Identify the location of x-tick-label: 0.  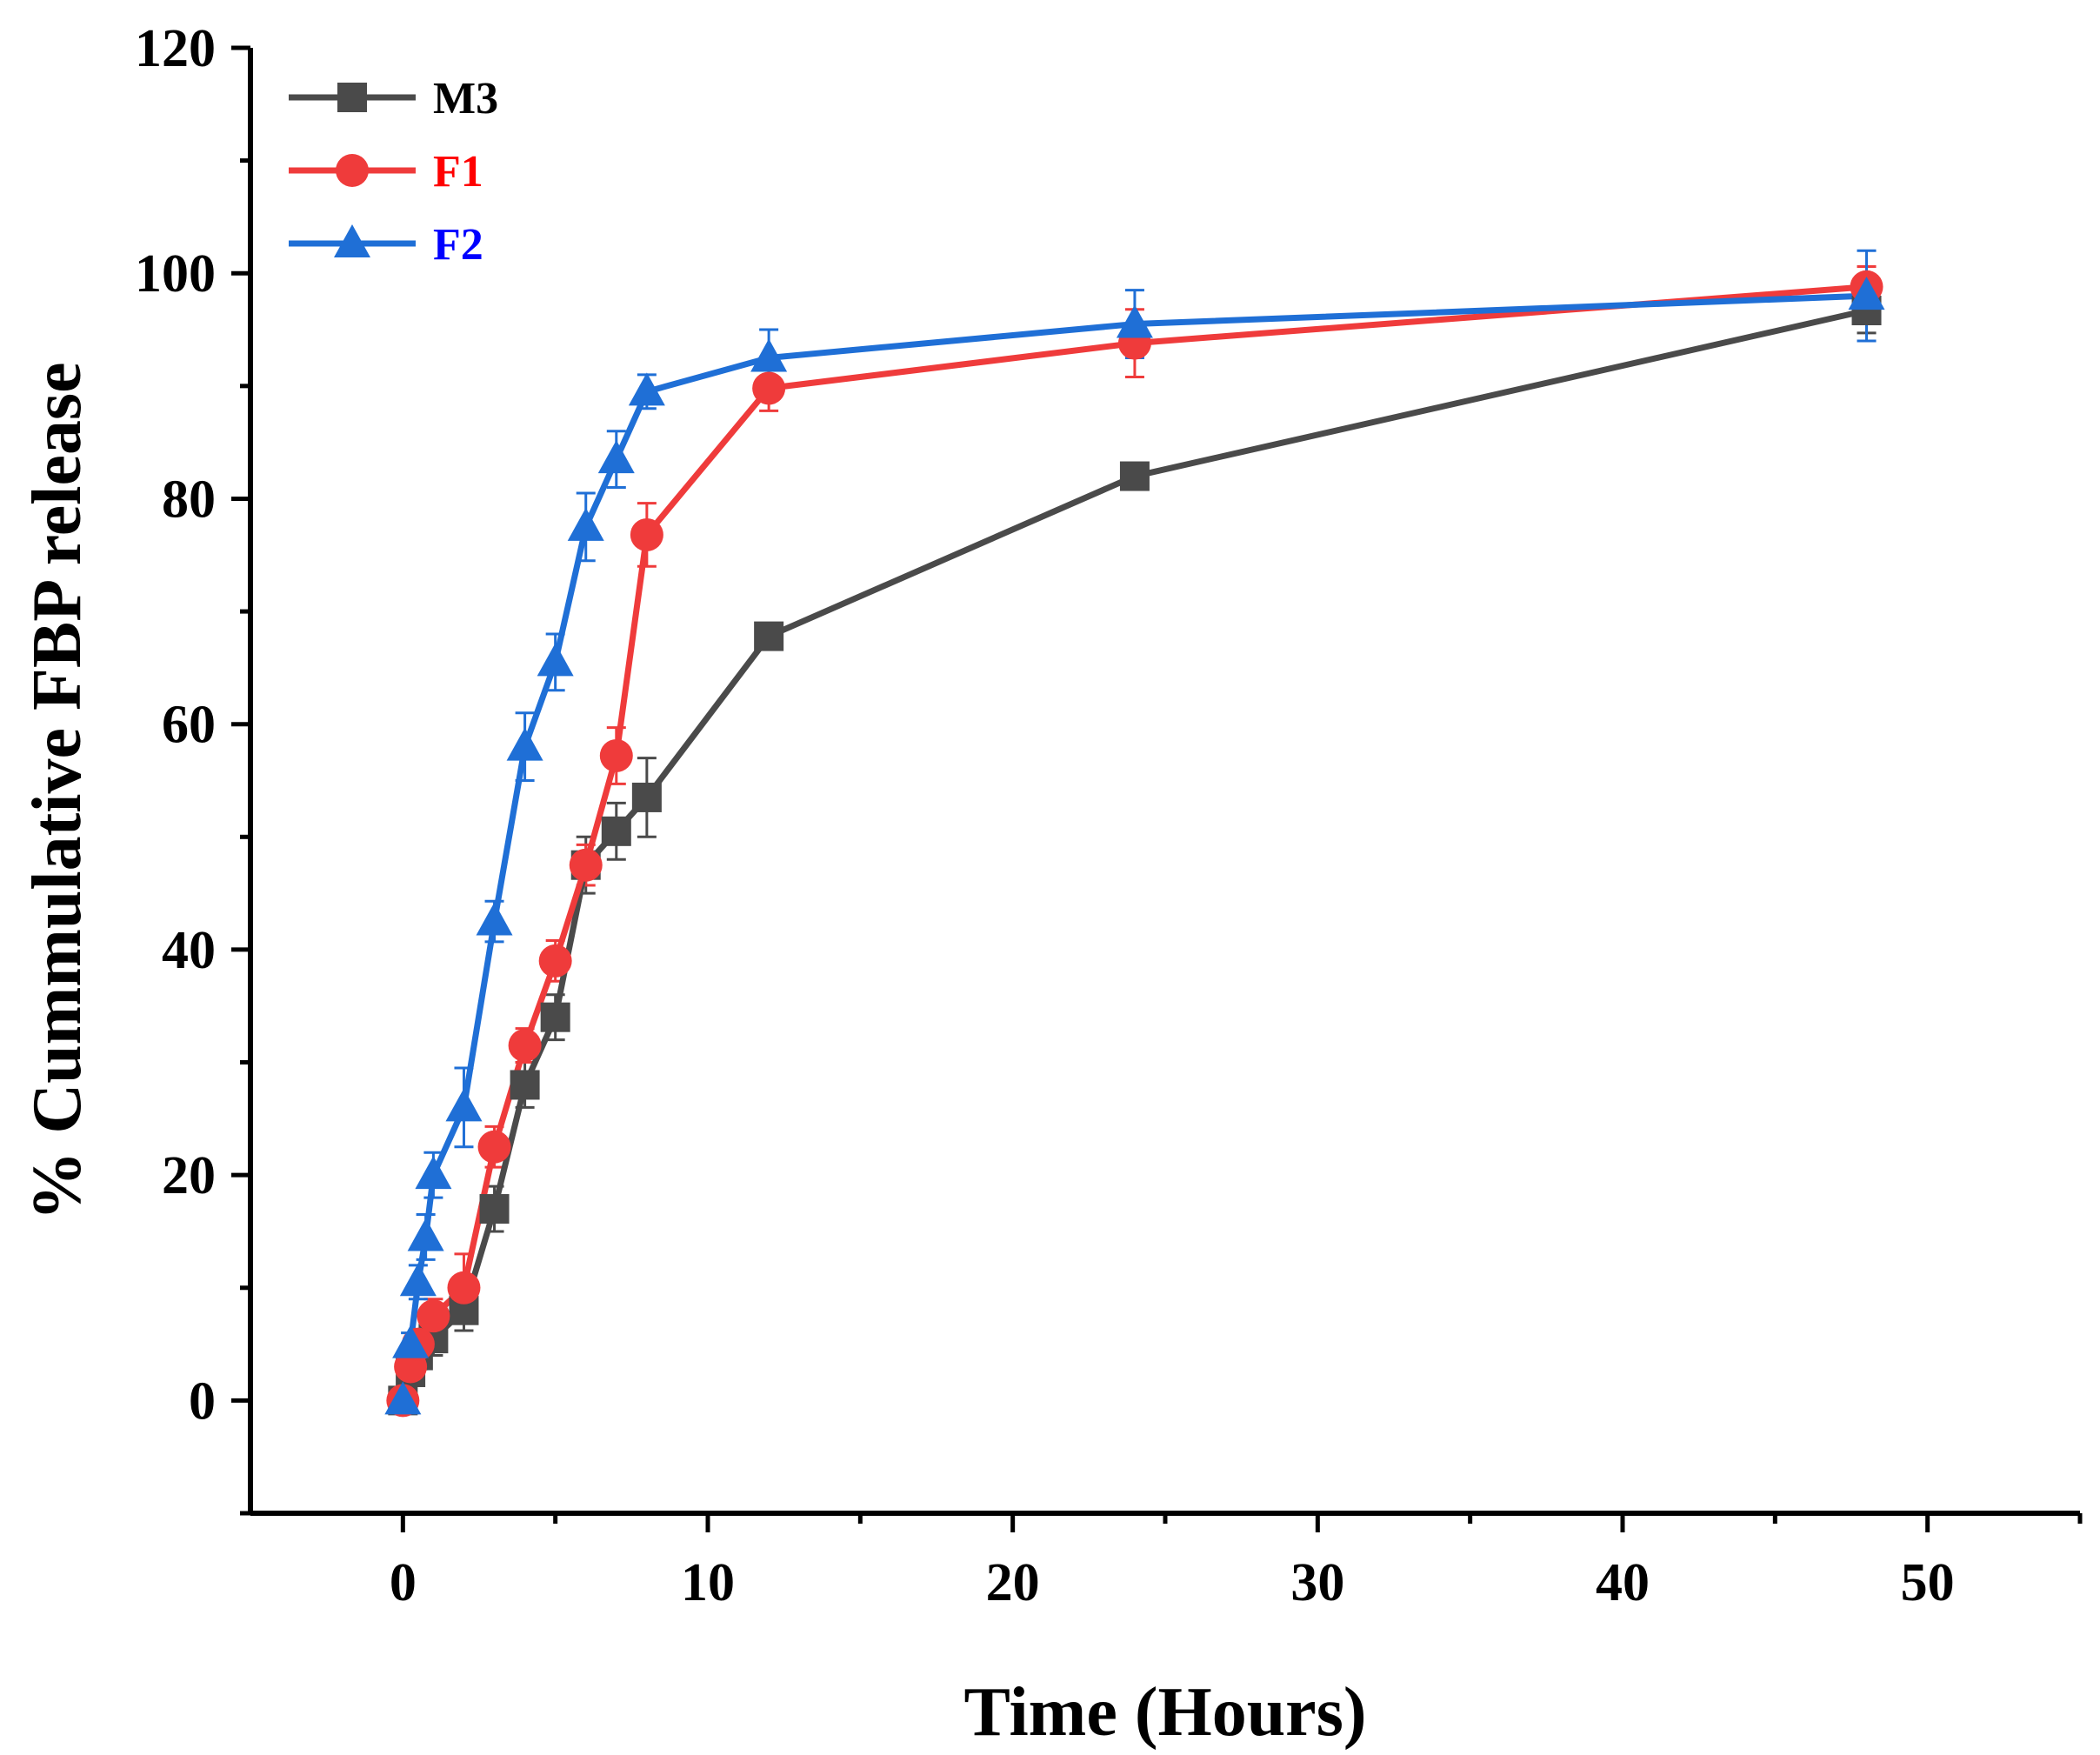
(403, 1582).